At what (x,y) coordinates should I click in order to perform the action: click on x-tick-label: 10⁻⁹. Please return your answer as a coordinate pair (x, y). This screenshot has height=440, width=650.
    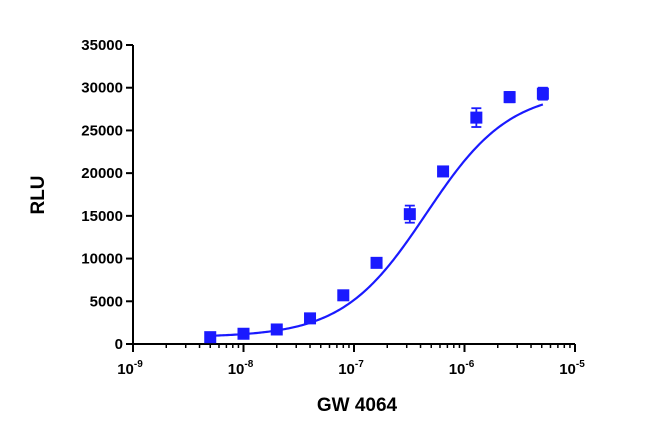
    Looking at the image, I should click on (130, 368).